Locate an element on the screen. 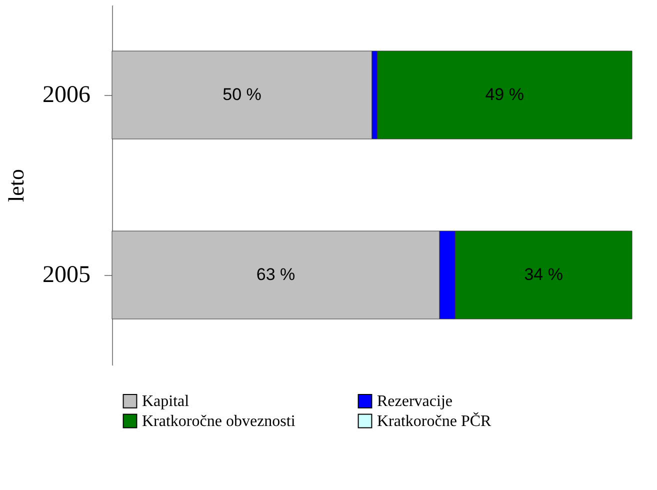  y-axis-title: leto is located at coordinates (16, 185).